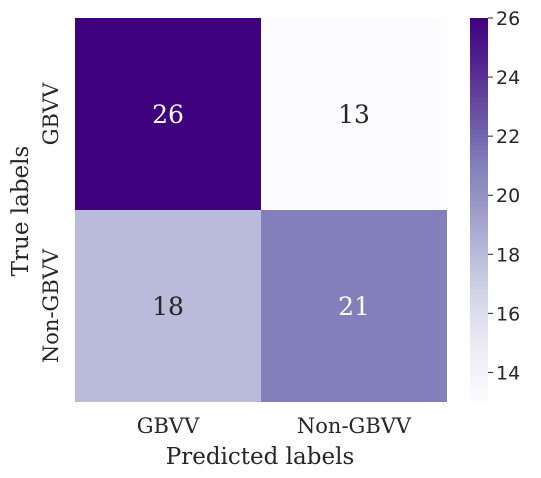 This screenshot has height=478, width=541. What do you see at coordinates (508, 255) in the screenshot?
I see `colorbar-tick-label: 18` at bounding box center [508, 255].